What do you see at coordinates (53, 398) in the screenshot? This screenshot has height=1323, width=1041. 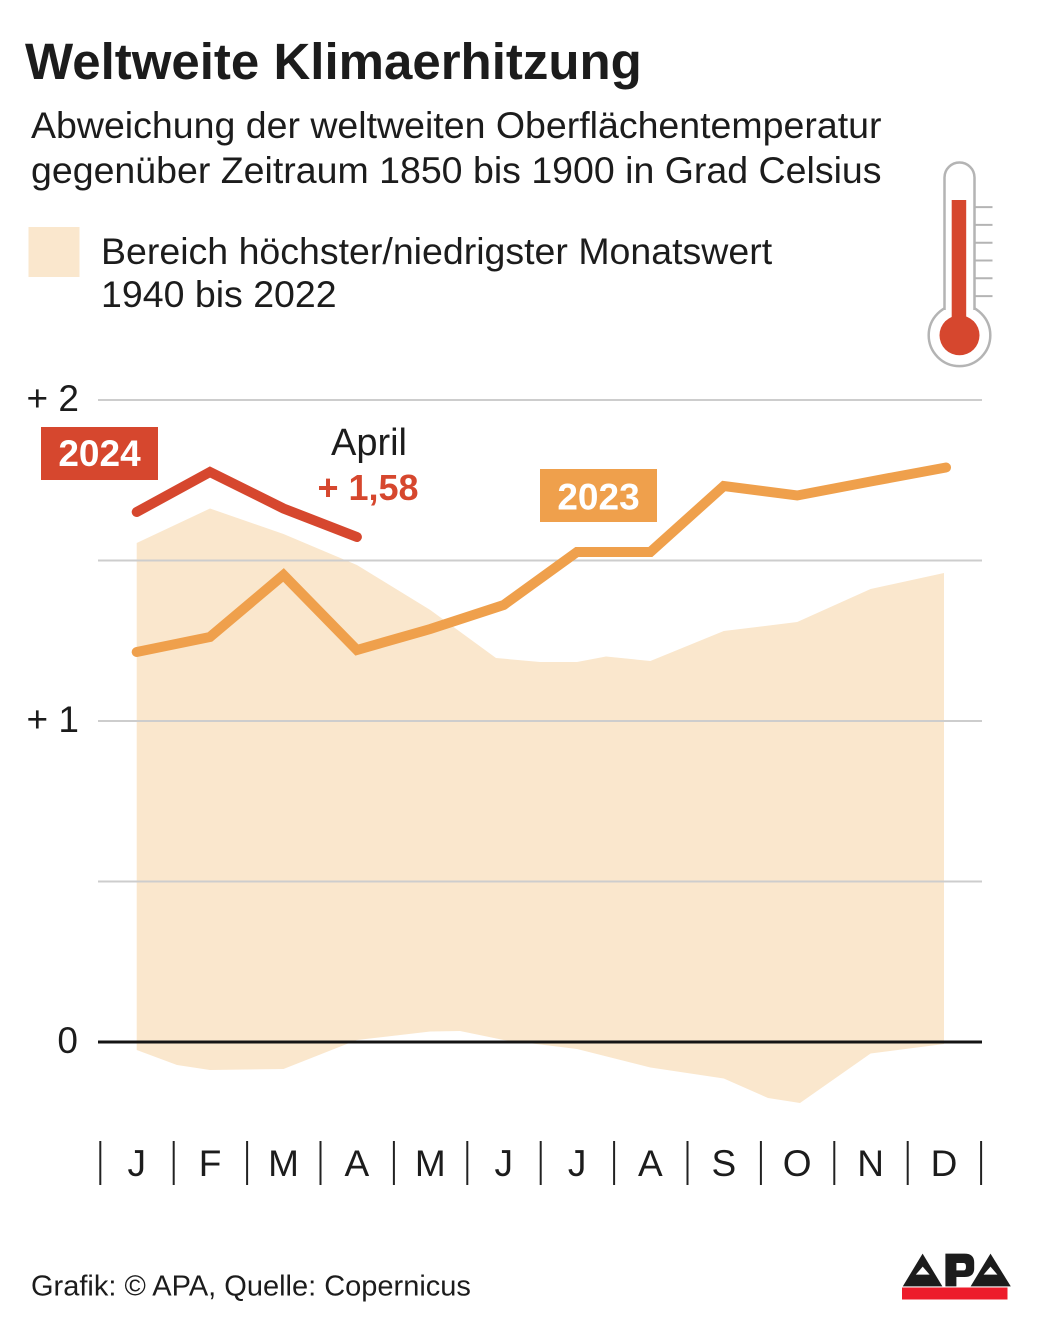 I see `svg-text: + 2` at bounding box center [53, 398].